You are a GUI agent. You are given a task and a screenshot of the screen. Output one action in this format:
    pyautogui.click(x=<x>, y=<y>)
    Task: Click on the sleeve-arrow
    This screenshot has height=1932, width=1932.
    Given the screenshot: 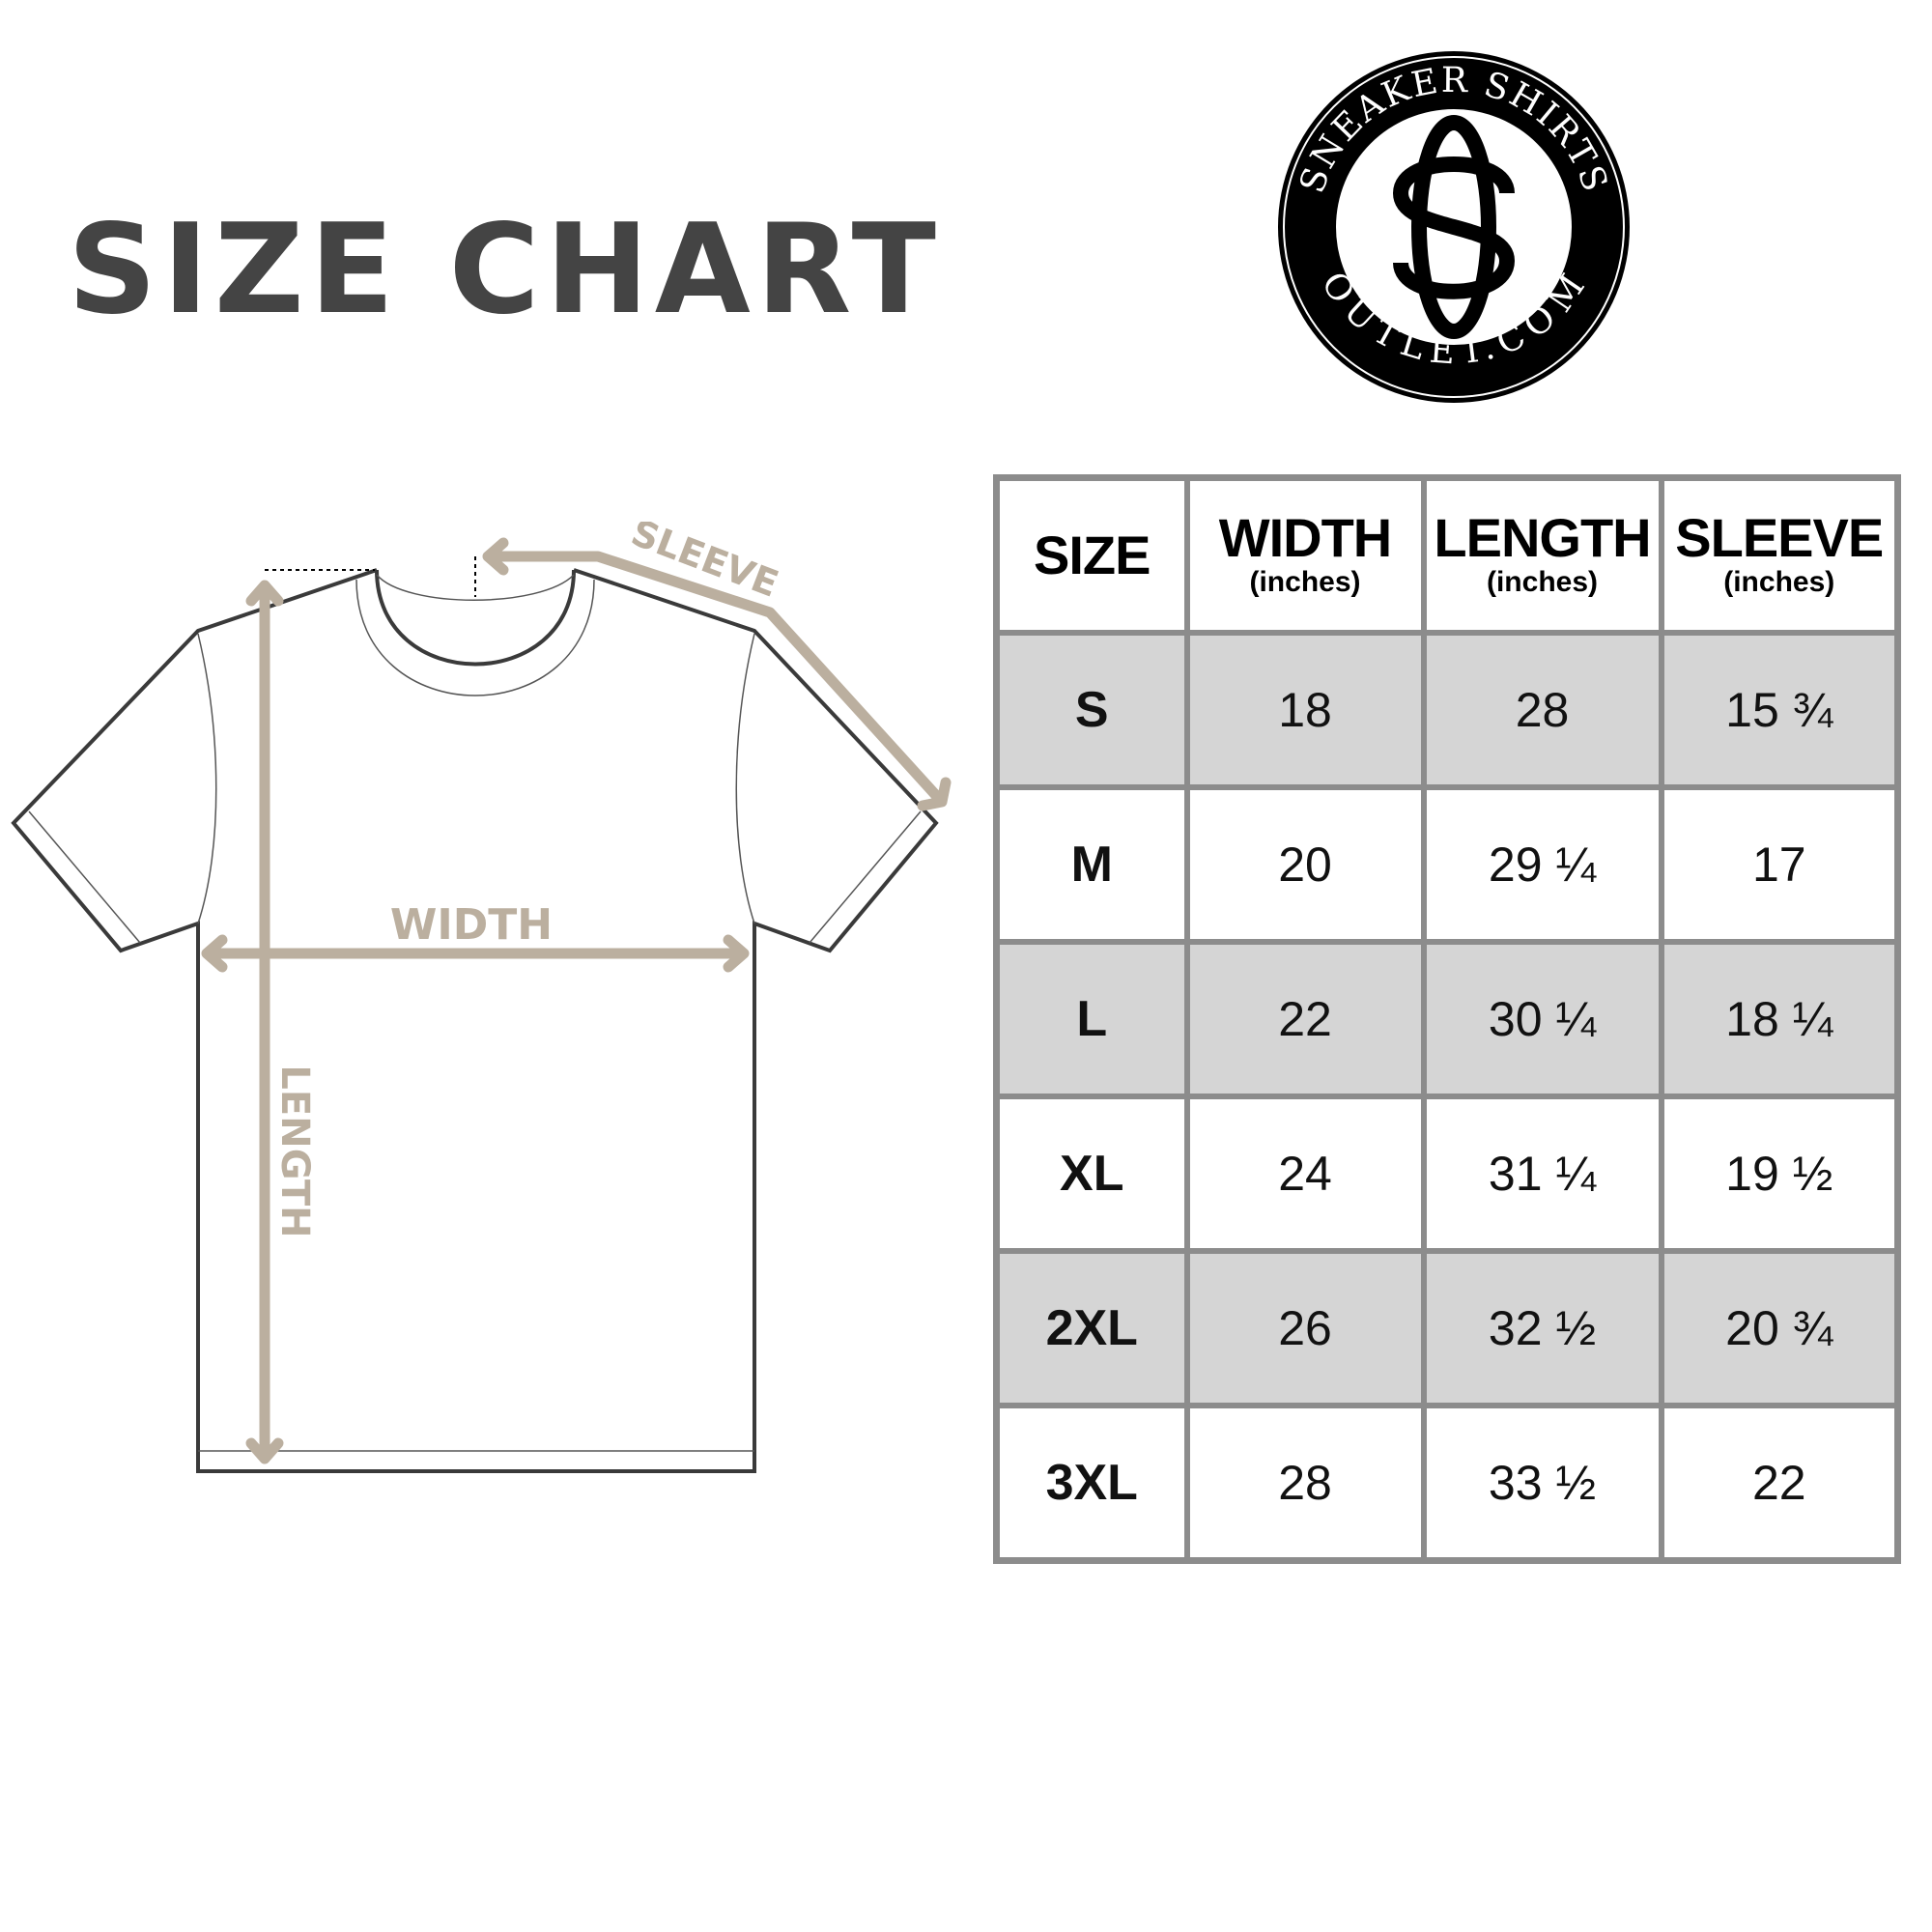 What is the action you would take?
    pyautogui.click(x=717, y=674)
    